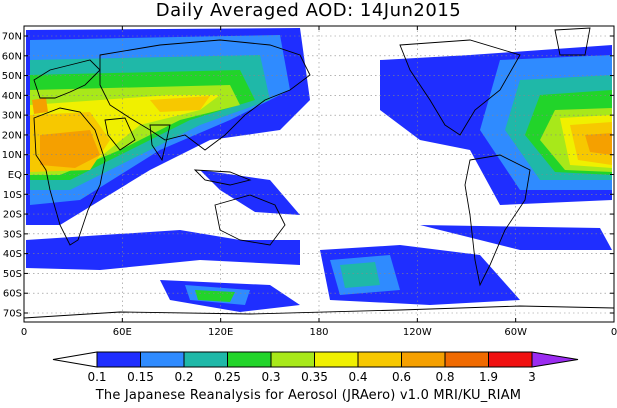 The height and width of the screenshot is (408, 617). I want to click on colorbar-label: 0.4, so click(357, 377).